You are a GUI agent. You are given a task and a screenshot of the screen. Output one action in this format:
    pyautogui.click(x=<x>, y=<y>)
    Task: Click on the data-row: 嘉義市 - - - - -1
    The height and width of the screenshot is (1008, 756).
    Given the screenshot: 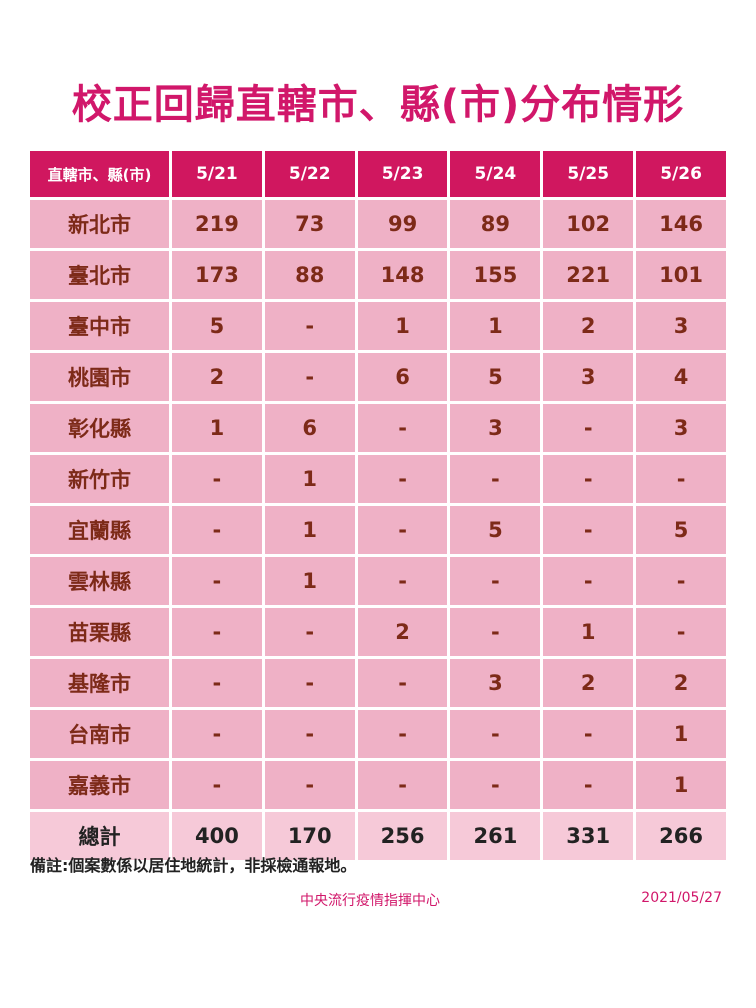 What is the action you would take?
    pyautogui.click(x=378, y=785)
    